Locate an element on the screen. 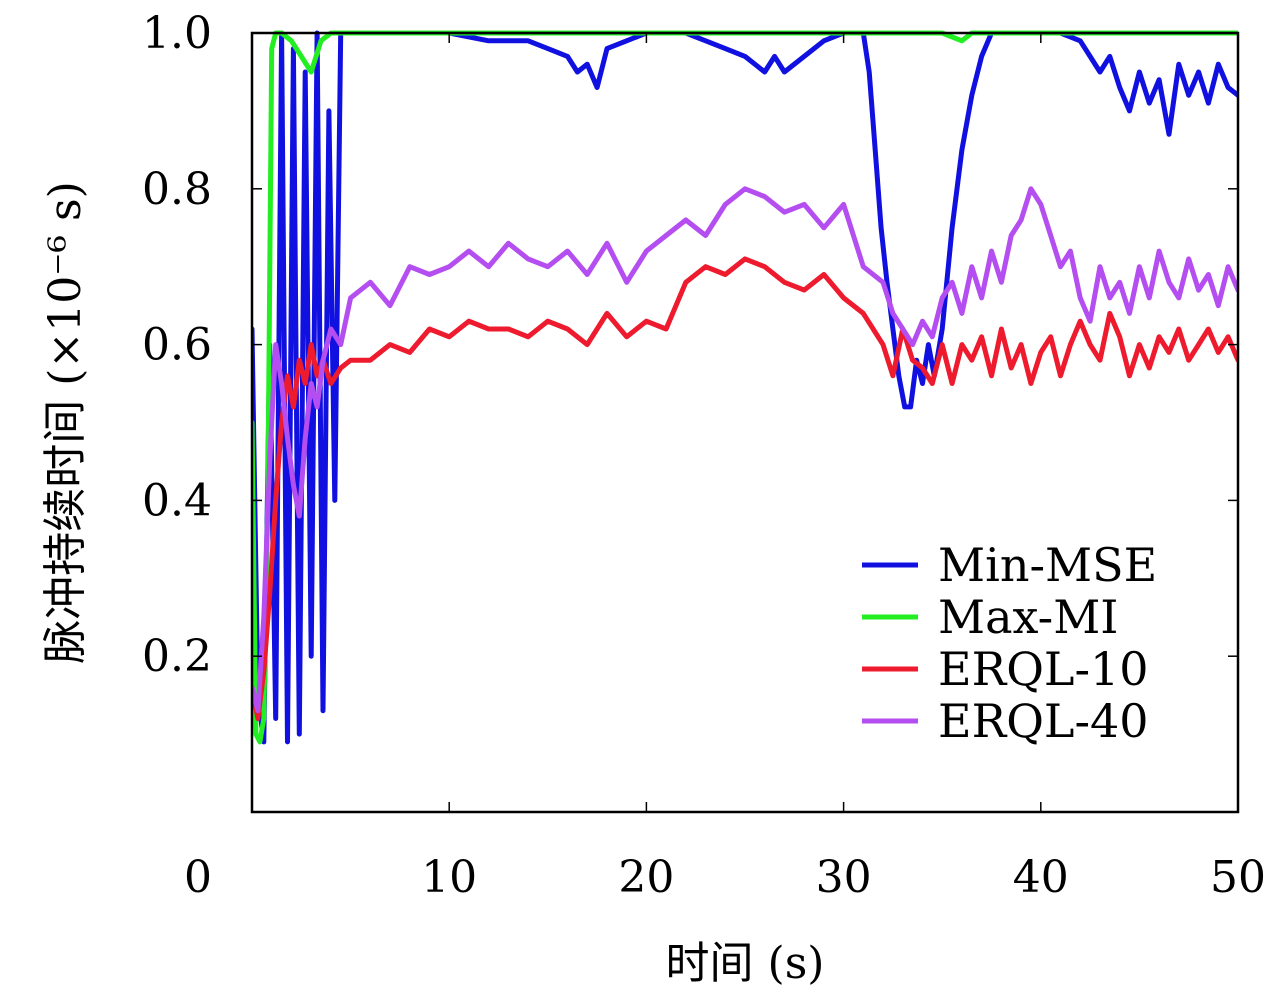 The image size is (1280, 999). y-axis-title: 脉冲持续时间 (×10⁻⁶ s) is located at coordinates (65, 422).